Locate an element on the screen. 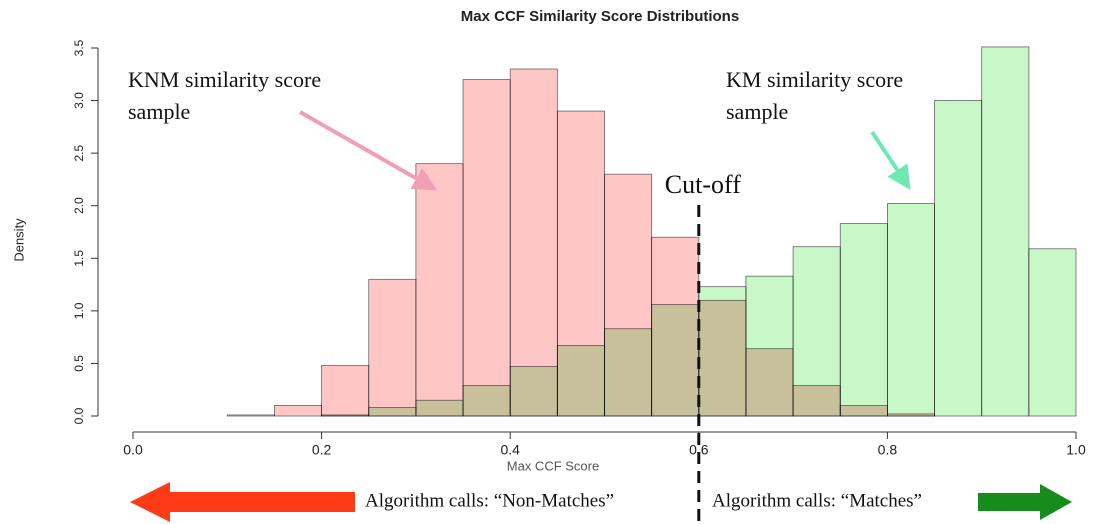  x-tick-label: 1.0 is located at coordinates (1076, 450).